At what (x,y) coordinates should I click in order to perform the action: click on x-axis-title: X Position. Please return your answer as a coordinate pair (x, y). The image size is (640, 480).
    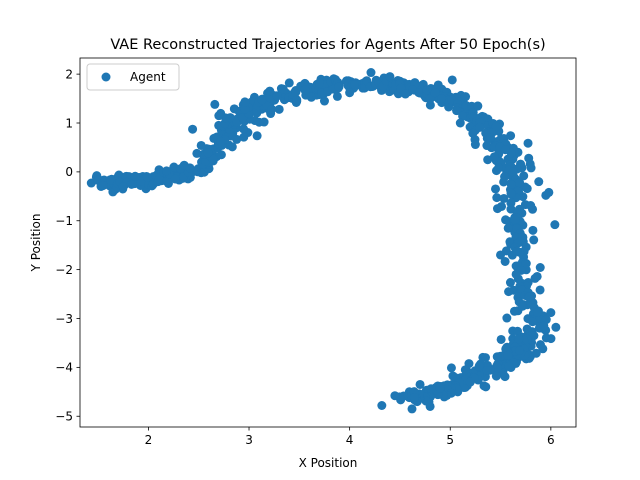
    Looking at the image, I should click on (328, 463).